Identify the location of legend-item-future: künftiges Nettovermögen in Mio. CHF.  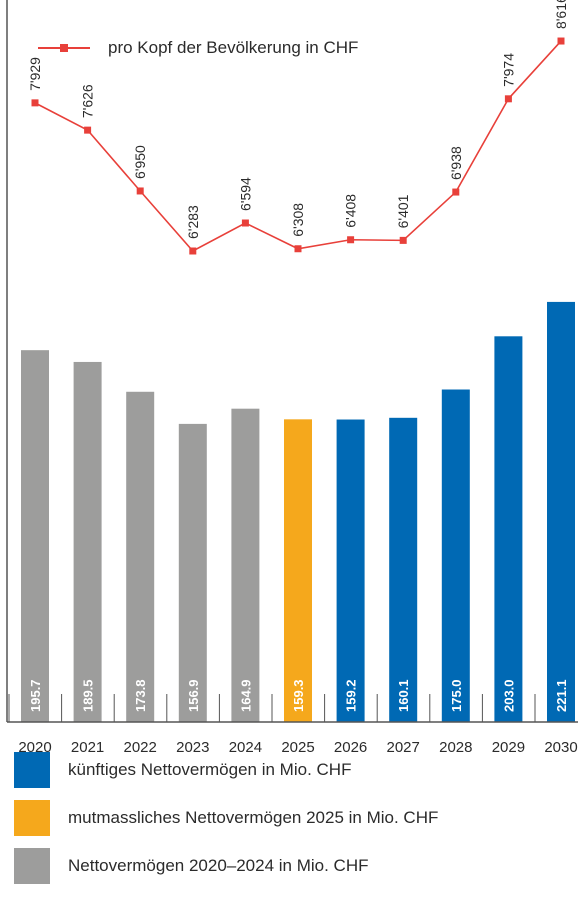
(182, 770).